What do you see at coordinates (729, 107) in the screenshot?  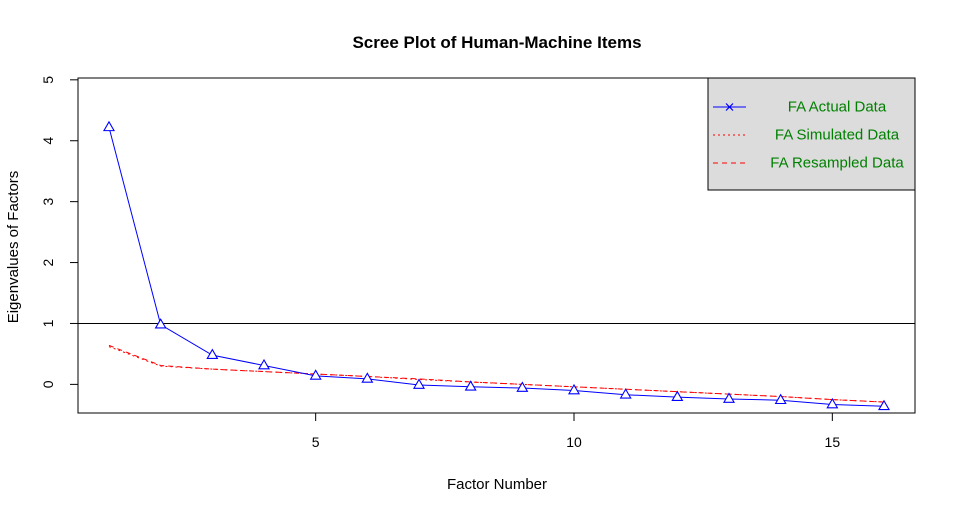 I see `legend-x-marker` at bounding box center [729, 107].